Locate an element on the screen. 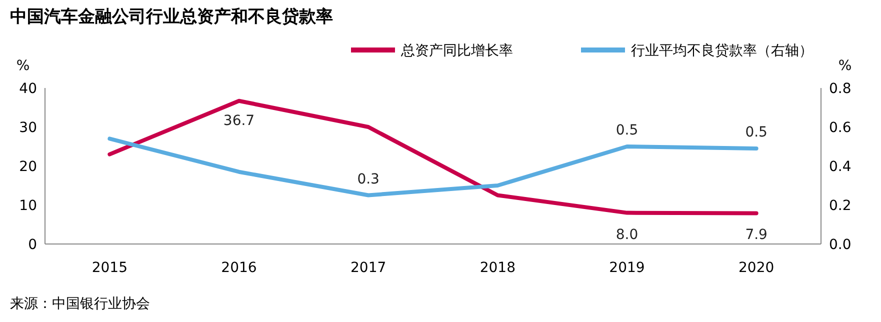 The width and height of the screenshot is (881, 322). data-label: 7.9 is located at coordinates (756, 235).